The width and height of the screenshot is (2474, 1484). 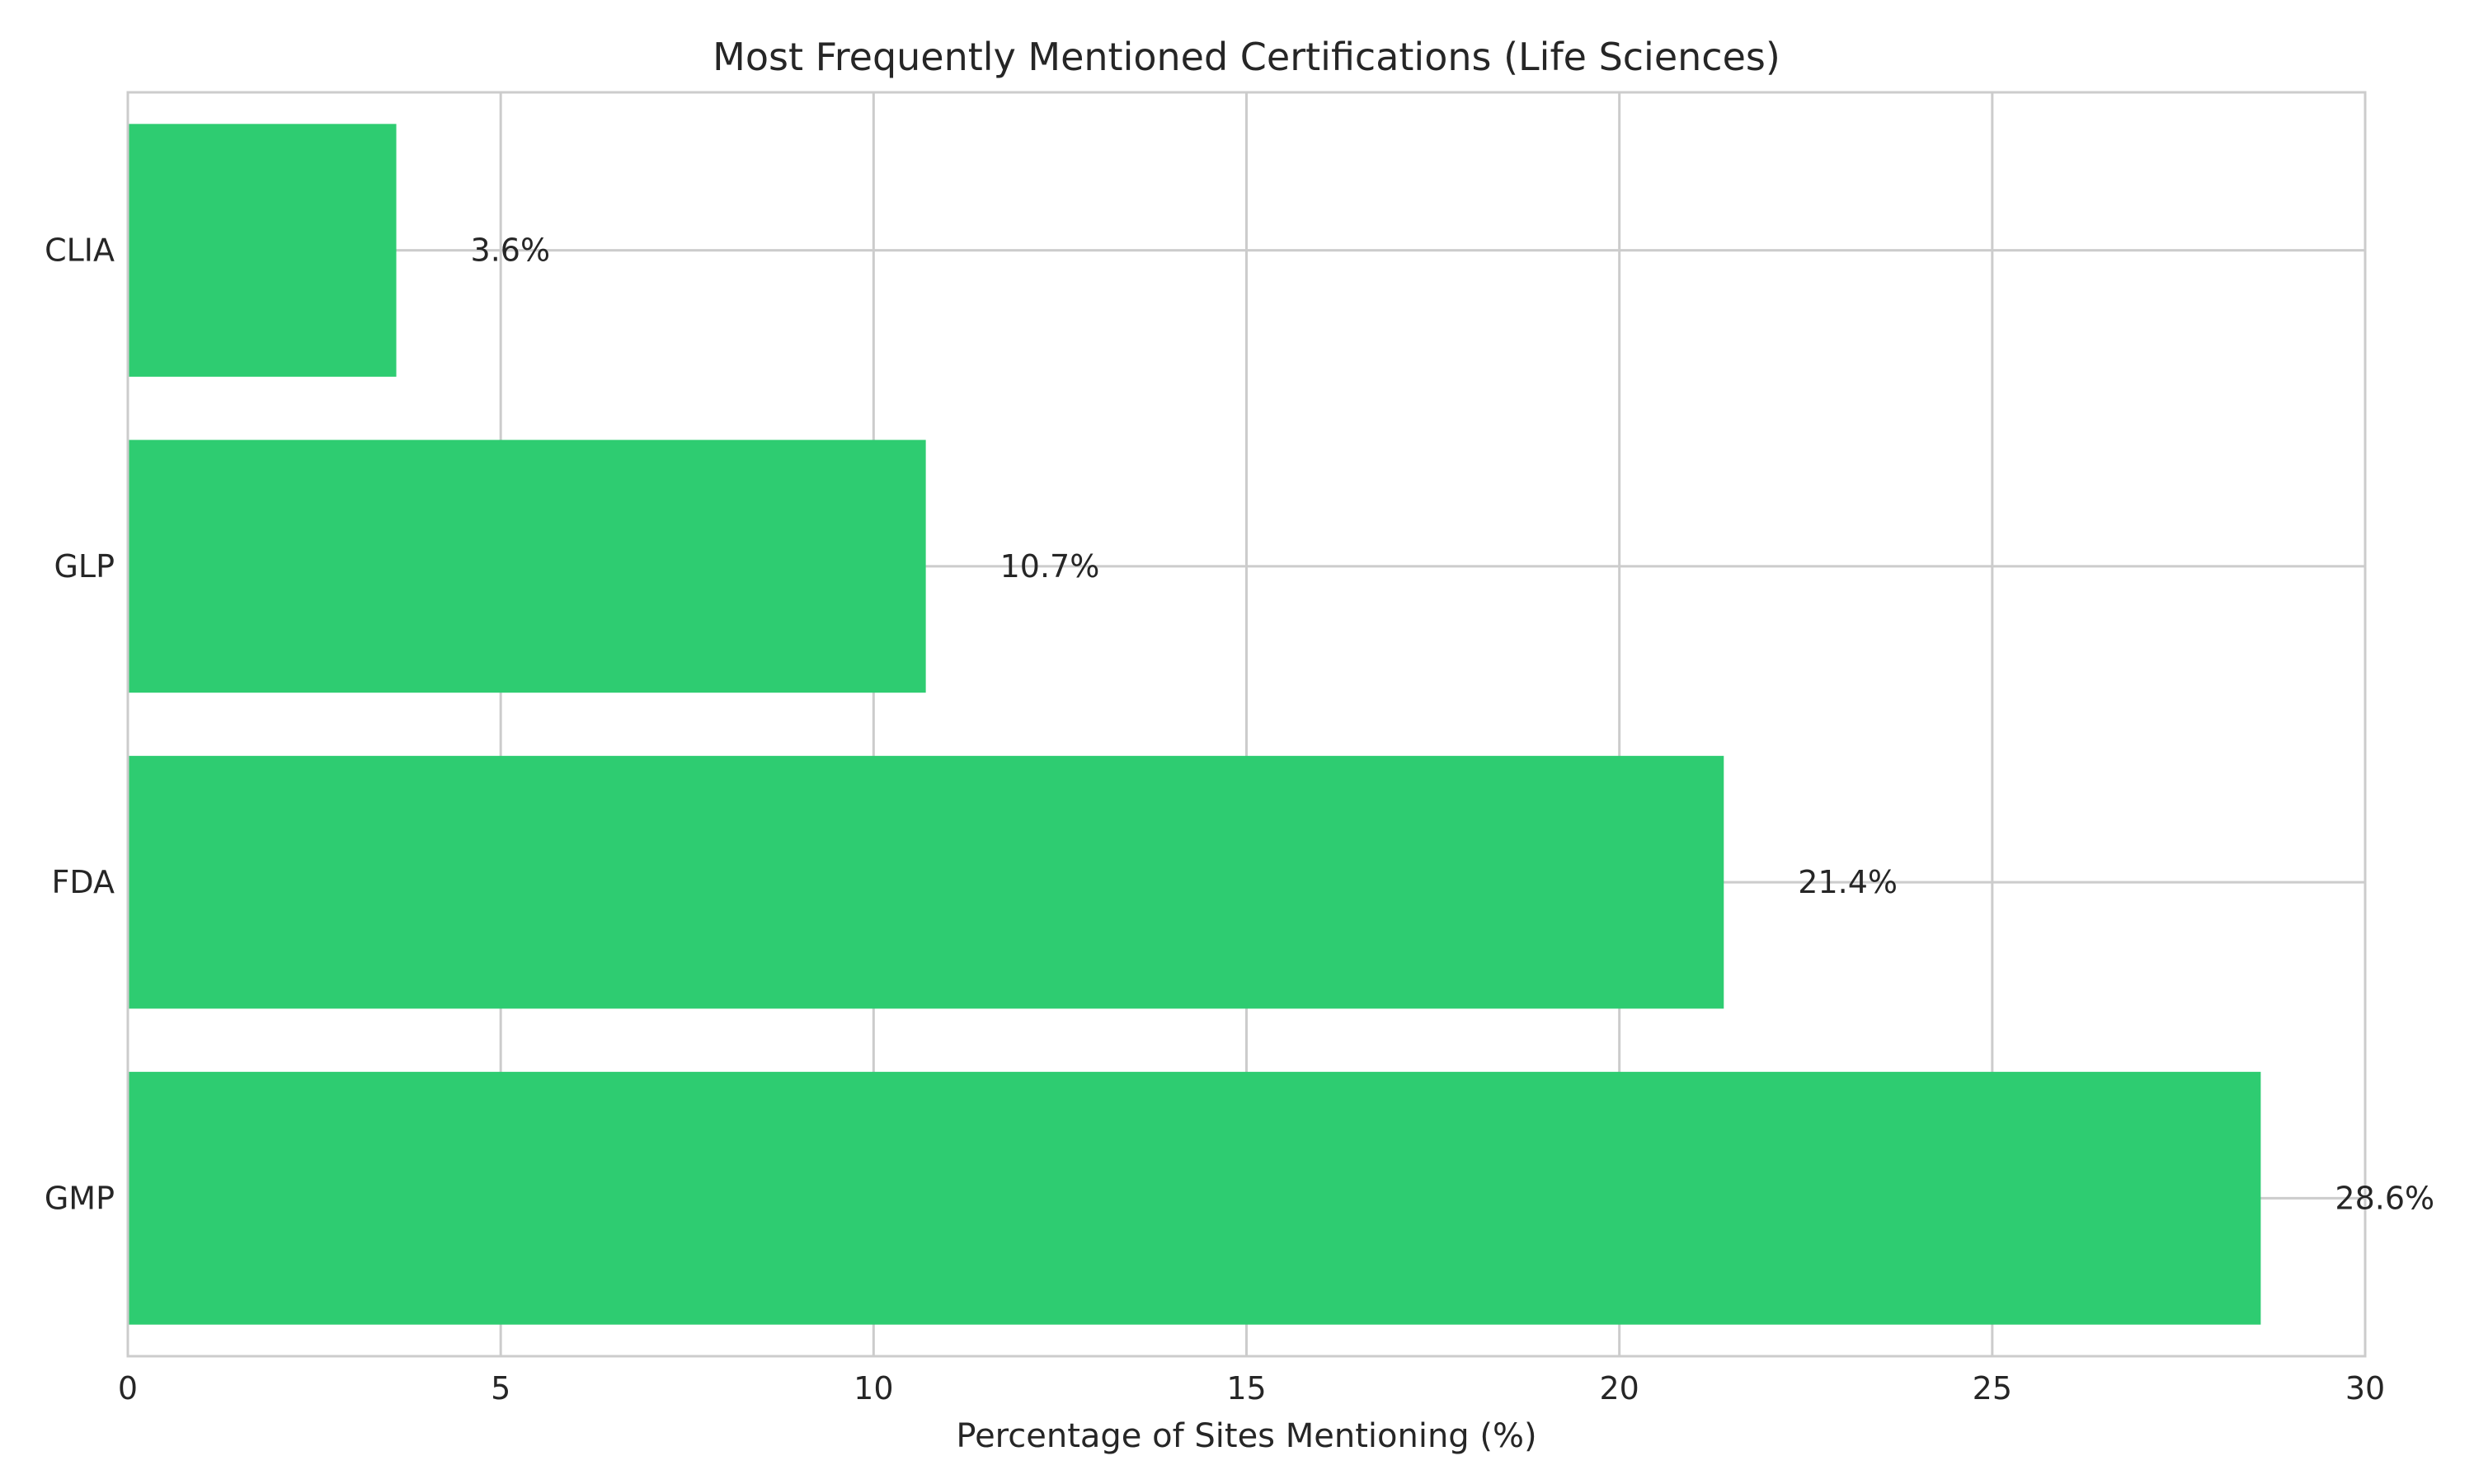 What do you see at coordinates (511, 251) in the screenshot?
I see `data-label: 3.6%` at bounding box center [511, 251].